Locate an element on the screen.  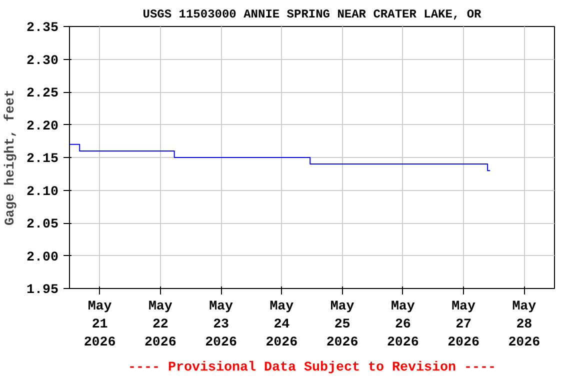
chart-title: USGS 11503000 ANNIE SPRING NEAR CRATER LAKE, OR is located at coordinates (312, 15).